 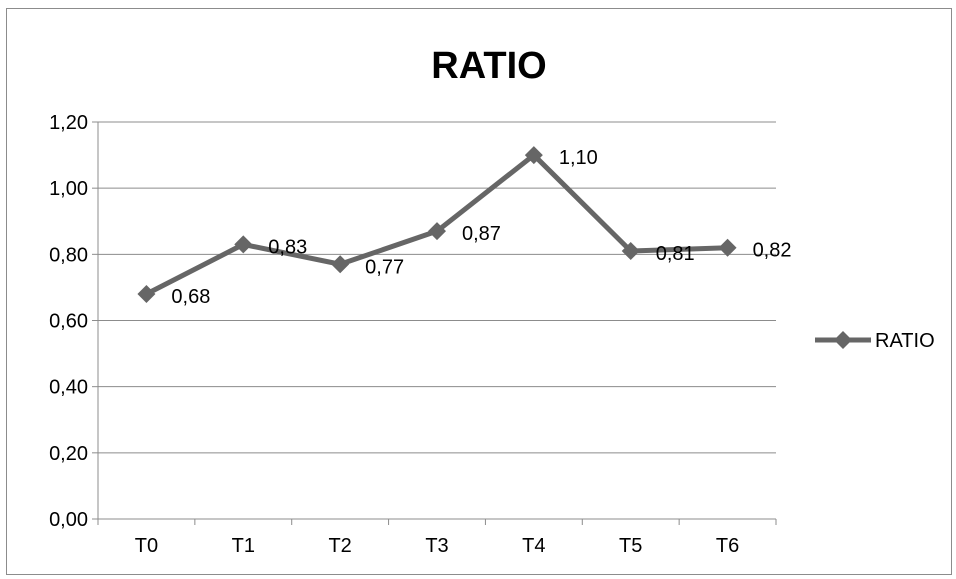 I want to click on data-label: 1,10, so click(x=578, y=158).